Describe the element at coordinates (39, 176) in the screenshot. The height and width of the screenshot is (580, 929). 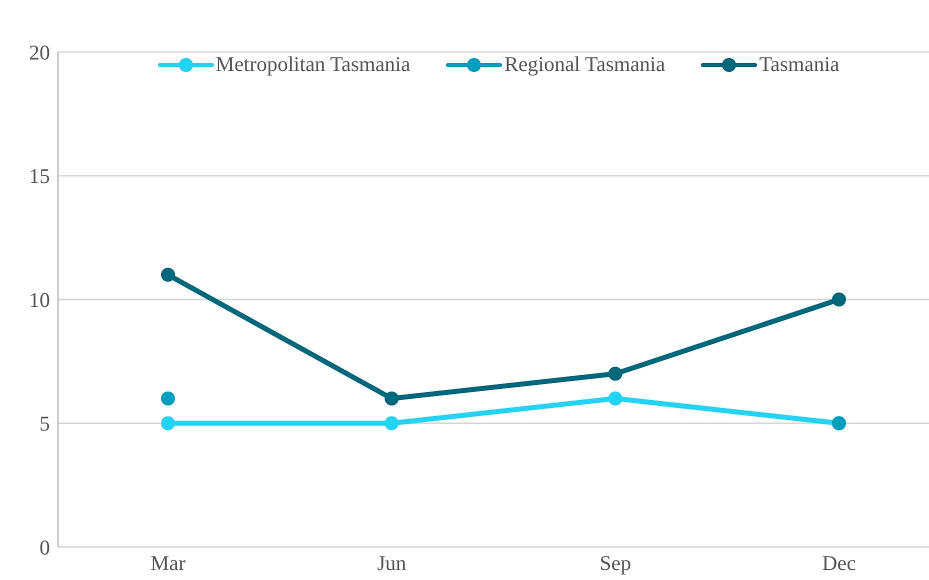
I see `y-tick-label: 15` at that location.